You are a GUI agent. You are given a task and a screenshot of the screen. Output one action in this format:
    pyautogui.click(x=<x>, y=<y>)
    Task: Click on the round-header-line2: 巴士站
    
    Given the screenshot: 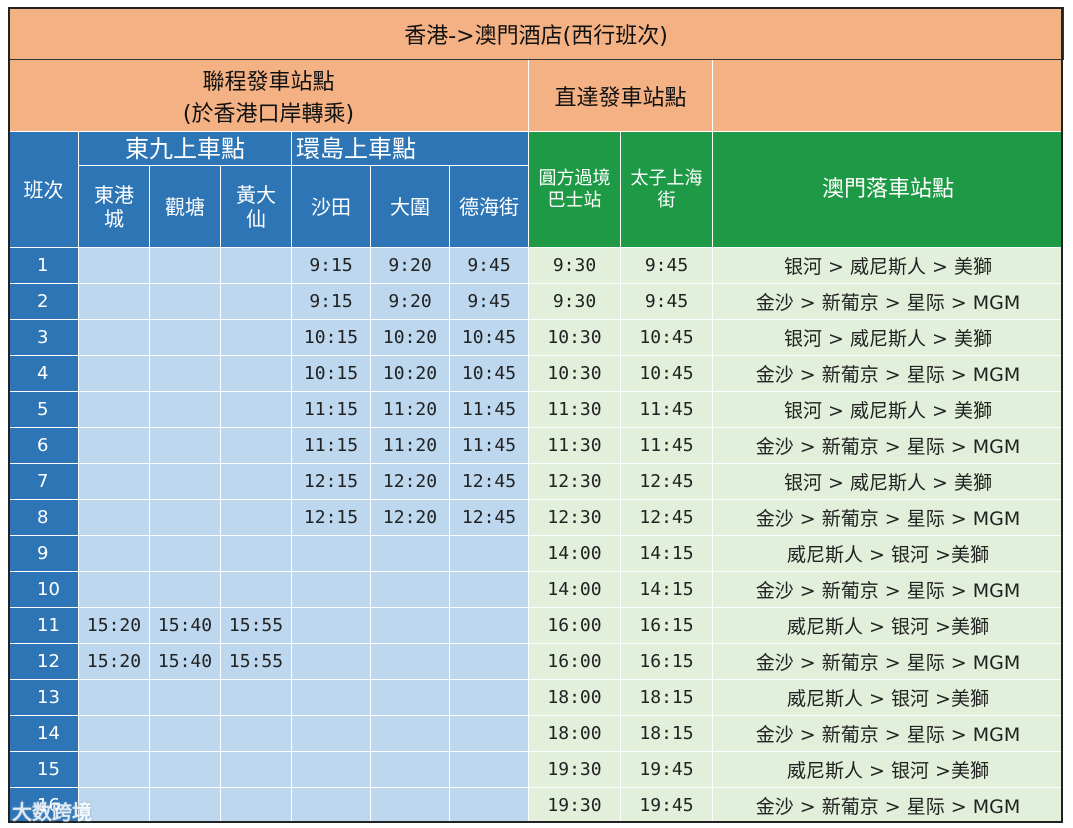 What is the action you would take?
    pyautogui.click(x=574, y=200)
    